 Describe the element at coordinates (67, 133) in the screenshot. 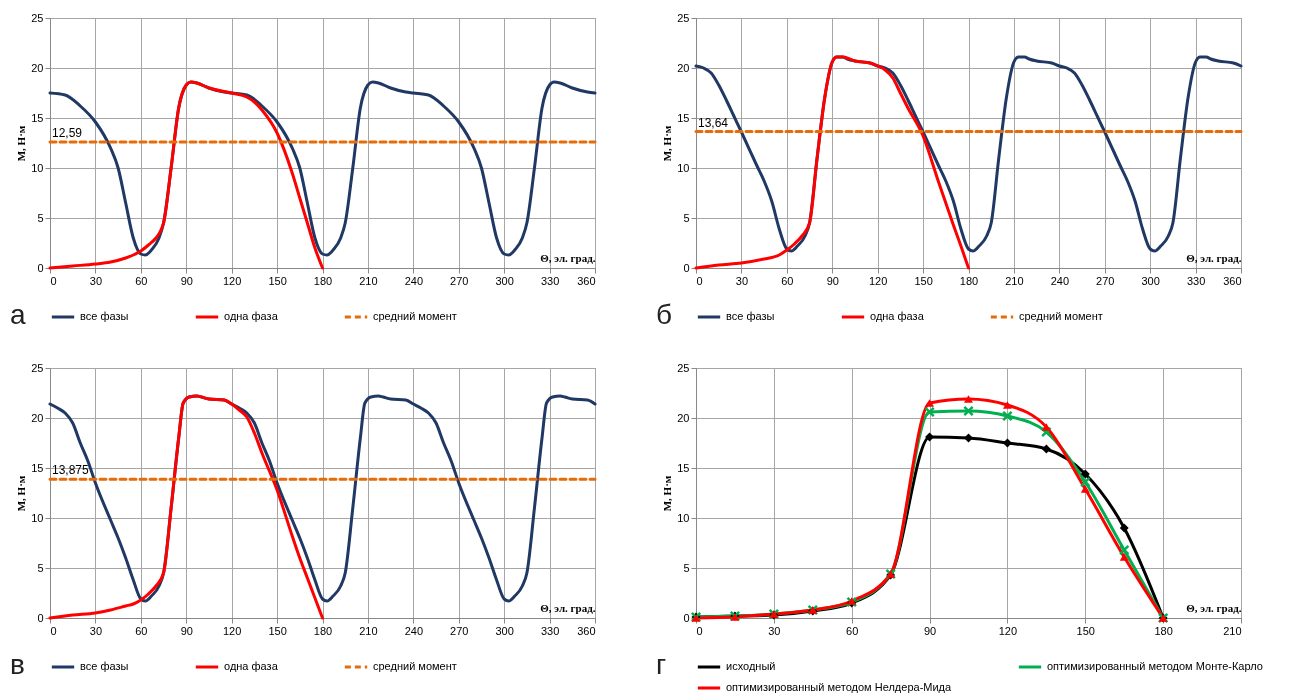

I see `data-label: 12,59` at that location.